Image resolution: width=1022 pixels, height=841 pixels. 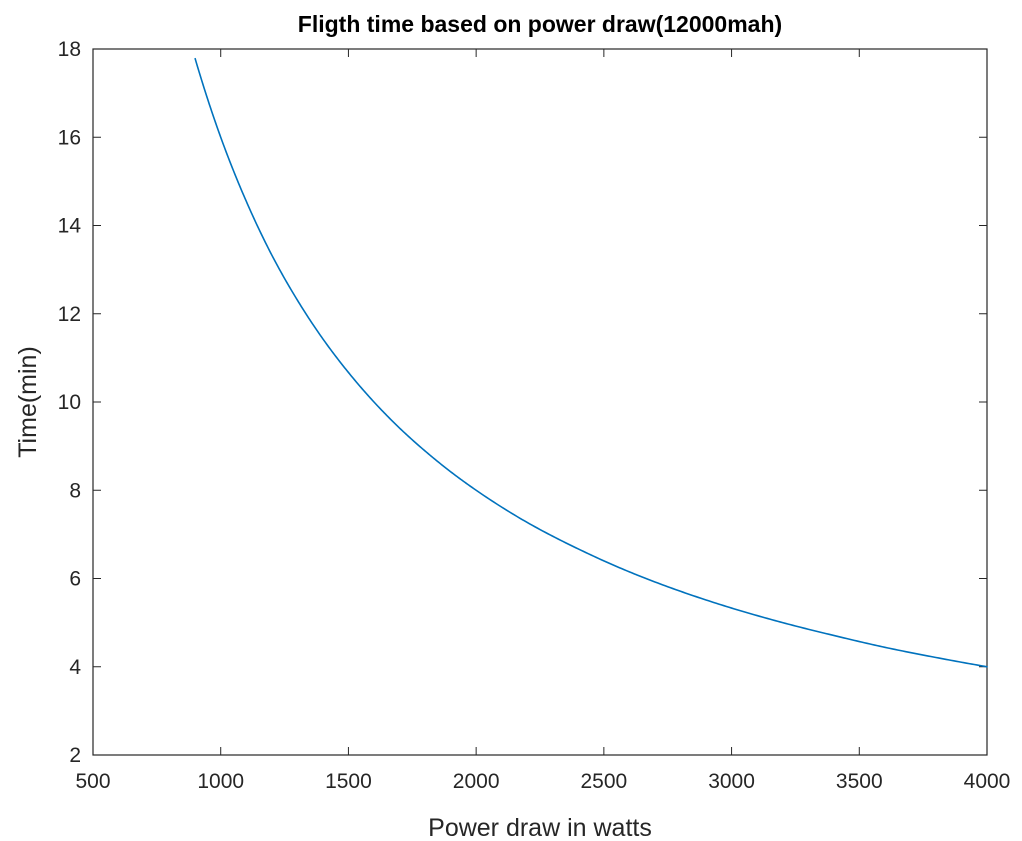 I want to click on x-tick-label: 3500, so click(x=859, y=781).